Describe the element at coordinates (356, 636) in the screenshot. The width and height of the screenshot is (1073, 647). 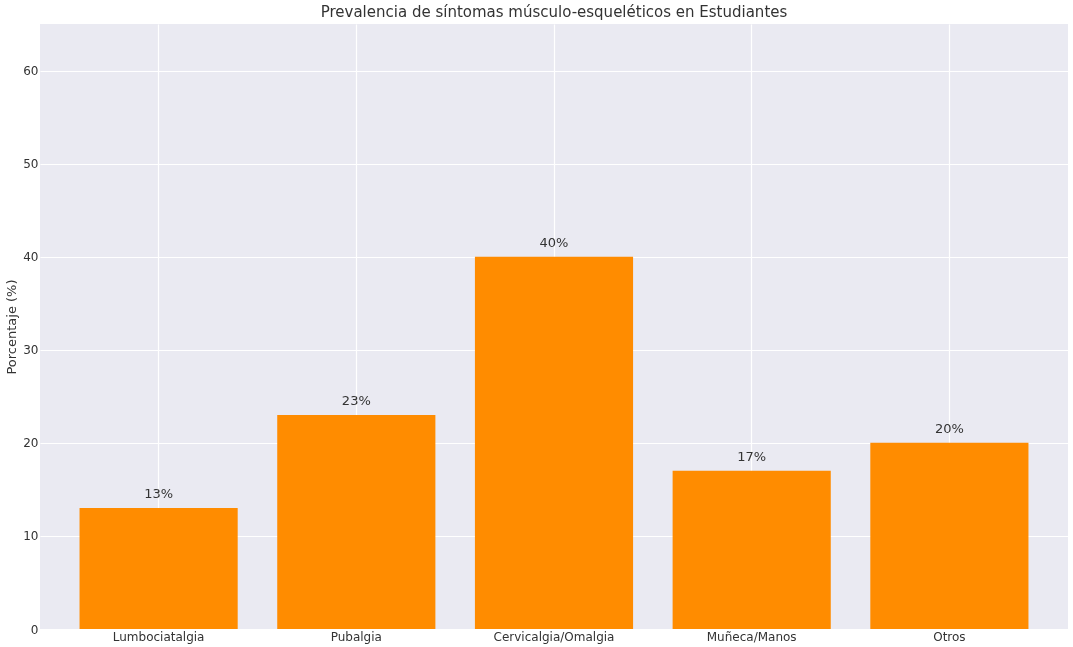
I see `x-tick-label: Pubalgia` at that location.